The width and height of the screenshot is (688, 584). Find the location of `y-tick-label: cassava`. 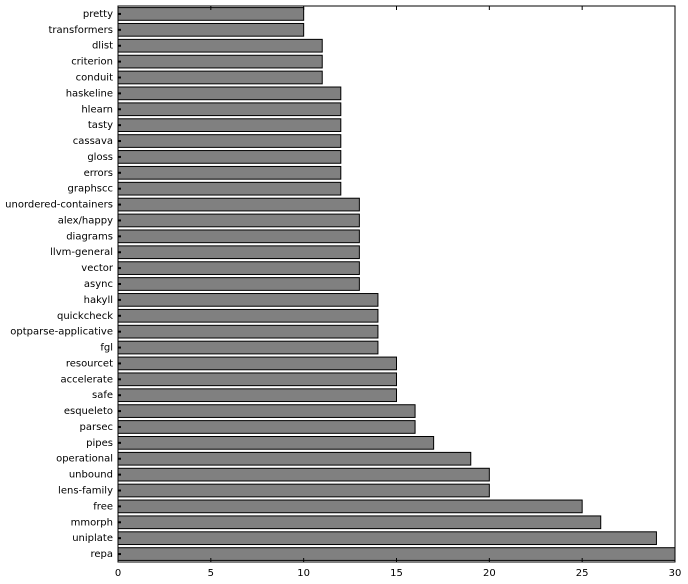

y-tick-label: cassava is located at coordinates (93, 141).